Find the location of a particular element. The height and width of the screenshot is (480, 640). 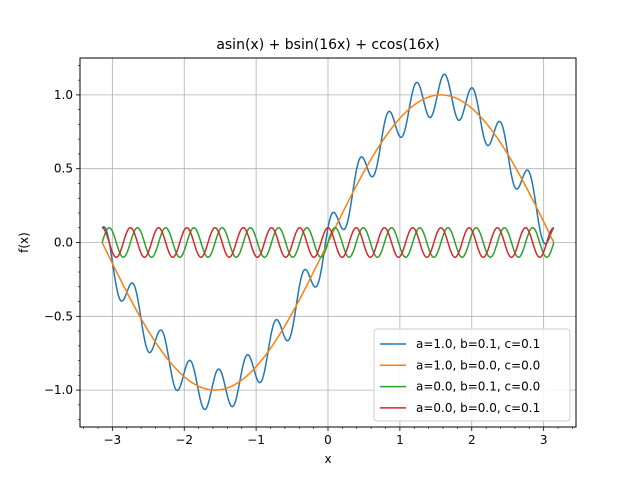

y-tick-label: −0.5 is located at coordinates (58, 316).